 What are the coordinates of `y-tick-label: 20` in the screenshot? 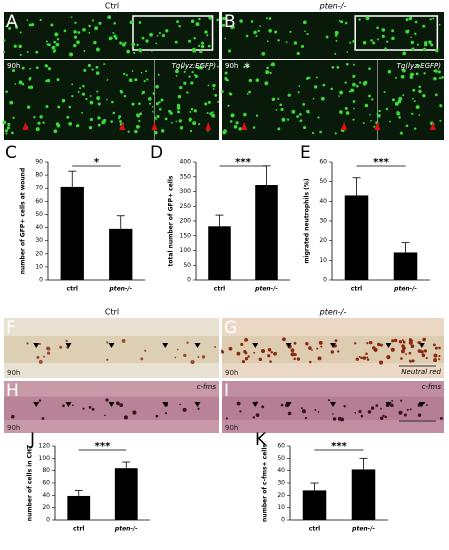 It's located at (39, 253).